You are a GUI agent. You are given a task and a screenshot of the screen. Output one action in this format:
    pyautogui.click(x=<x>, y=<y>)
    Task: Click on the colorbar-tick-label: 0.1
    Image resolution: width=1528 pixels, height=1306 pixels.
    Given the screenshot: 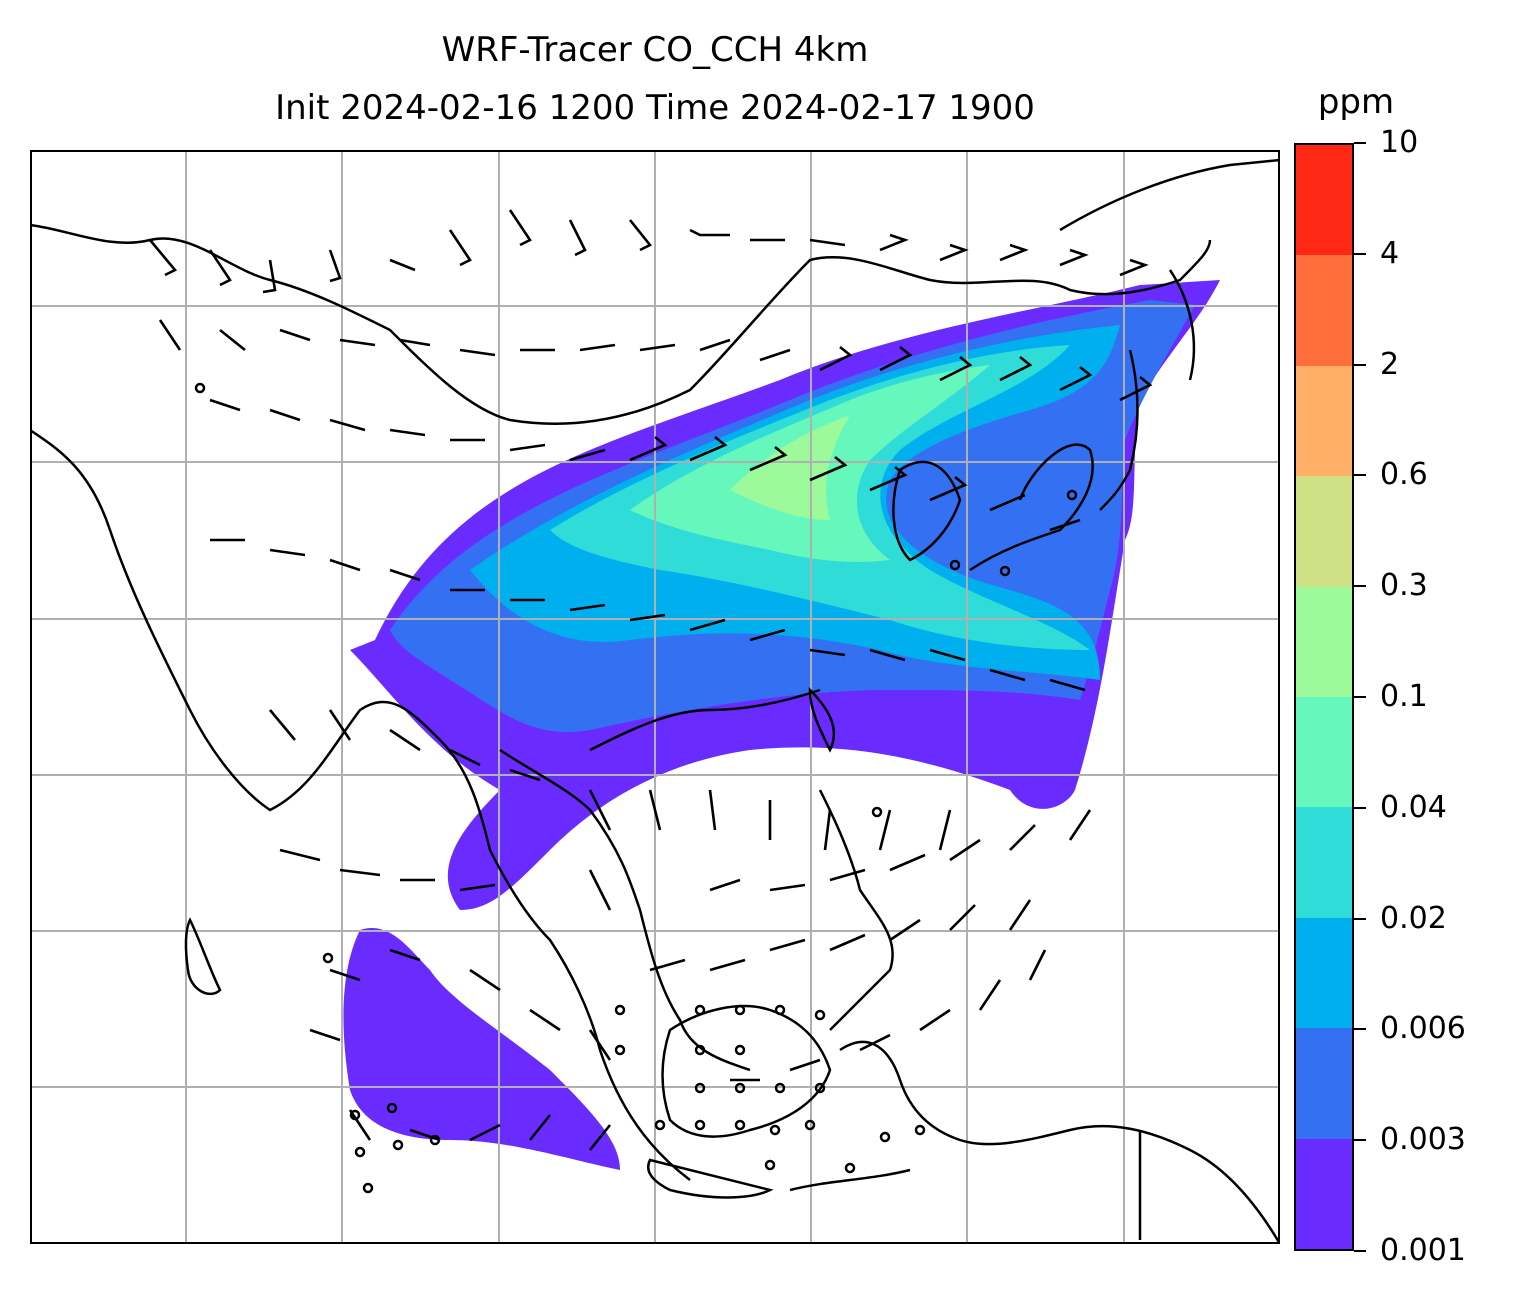 What is the action you would take?
    pyautogui.click(x=1404, y=696)
    